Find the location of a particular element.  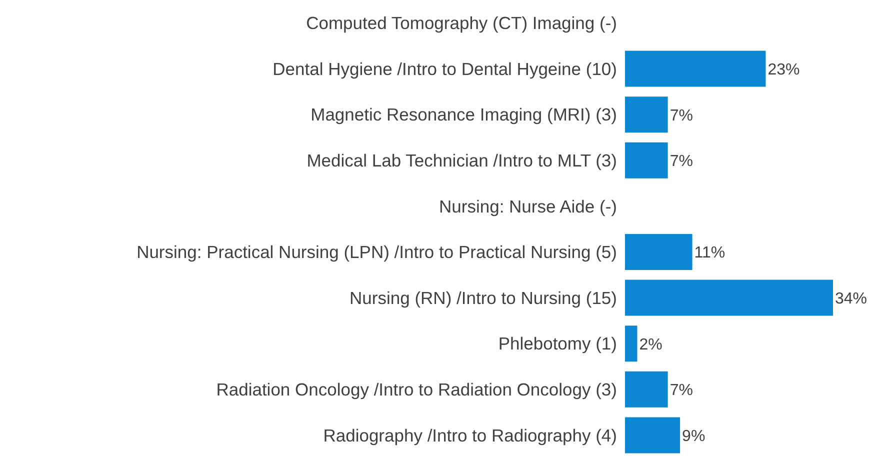

data-label: 2% is located at coordinates (650, 345).